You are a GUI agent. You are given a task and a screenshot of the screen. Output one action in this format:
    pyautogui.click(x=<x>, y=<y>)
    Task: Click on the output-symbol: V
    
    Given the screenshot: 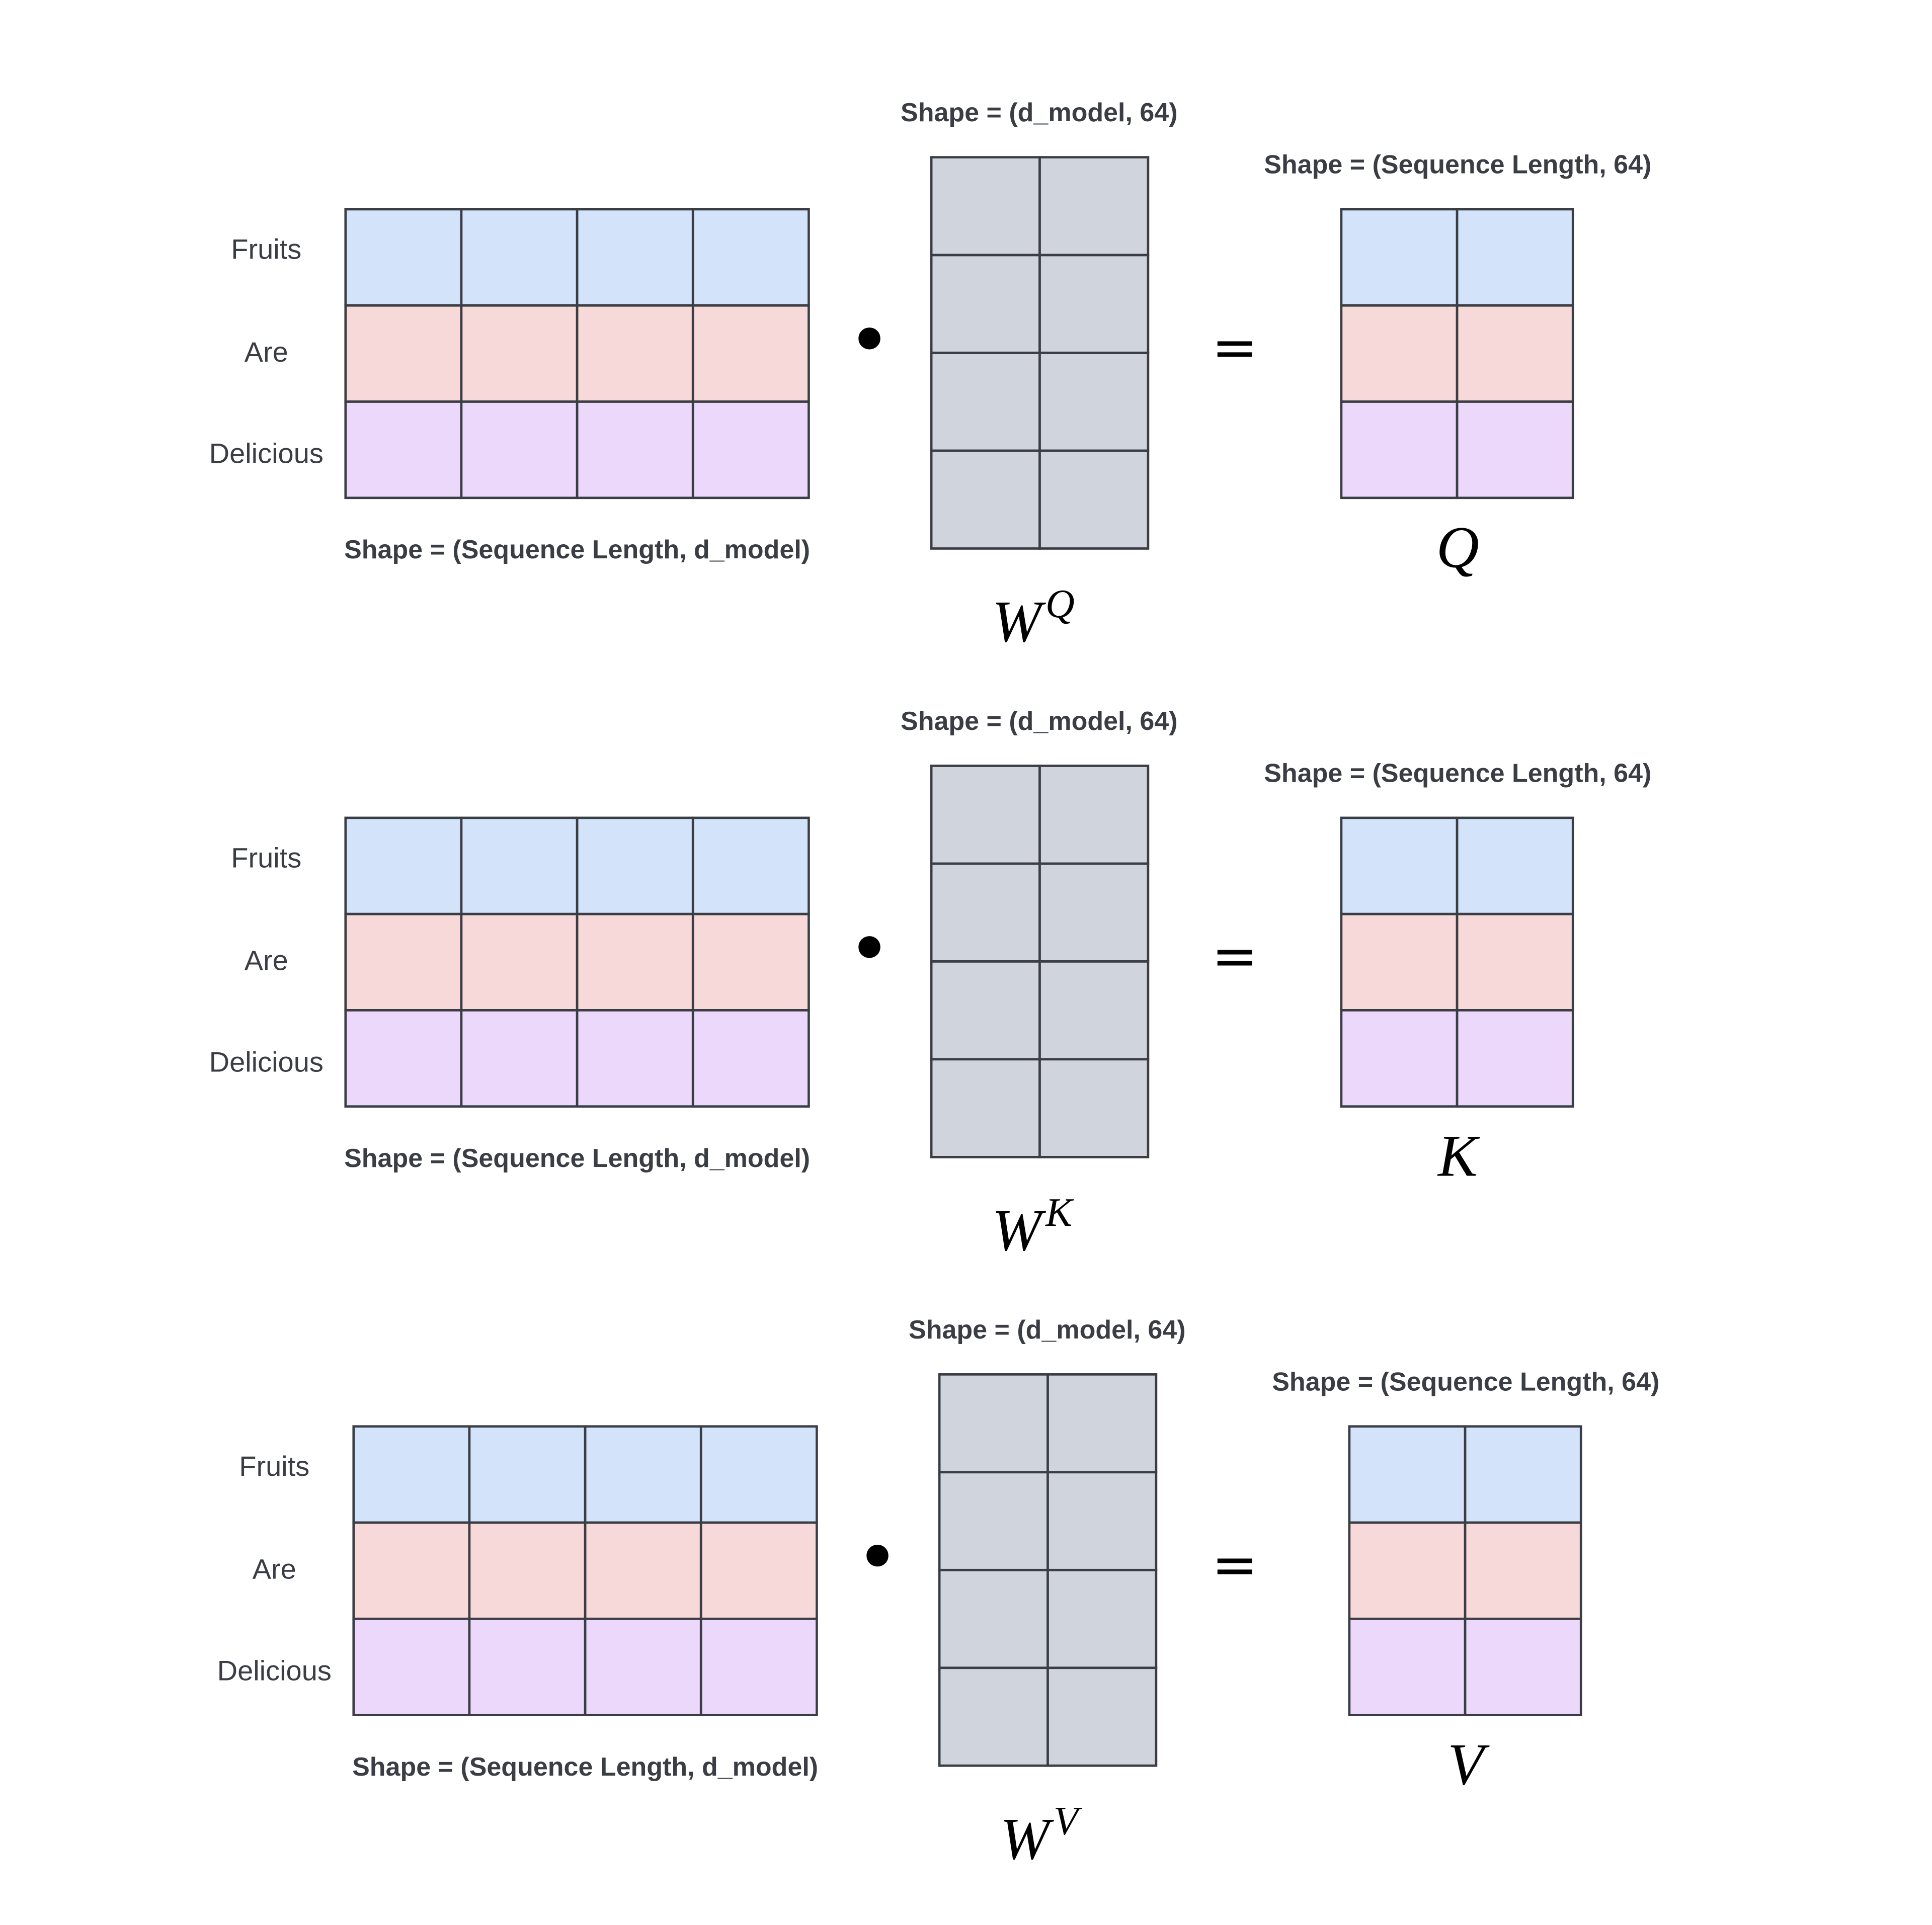 What is the action you would take?
    pyautogui.click(x=1469, y=1764)
    